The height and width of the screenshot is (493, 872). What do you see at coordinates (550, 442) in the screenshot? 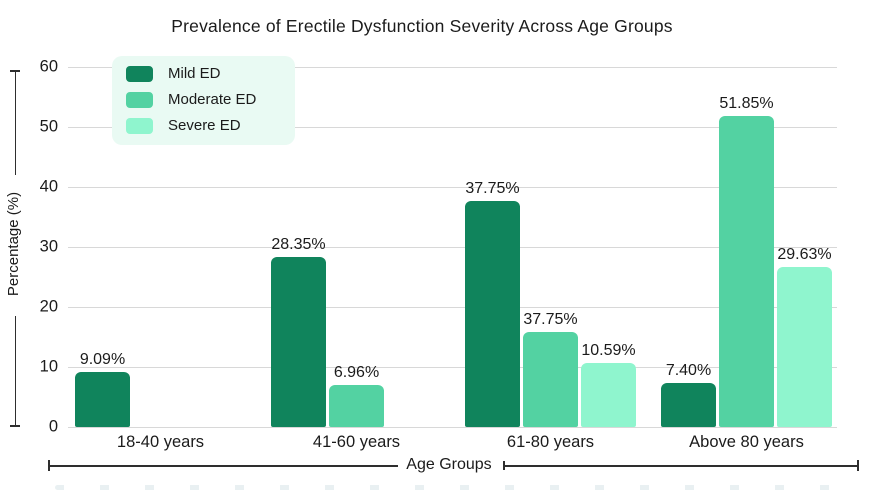
I see `category-label-2: 61-80 years` at bounding box center [550, 442].